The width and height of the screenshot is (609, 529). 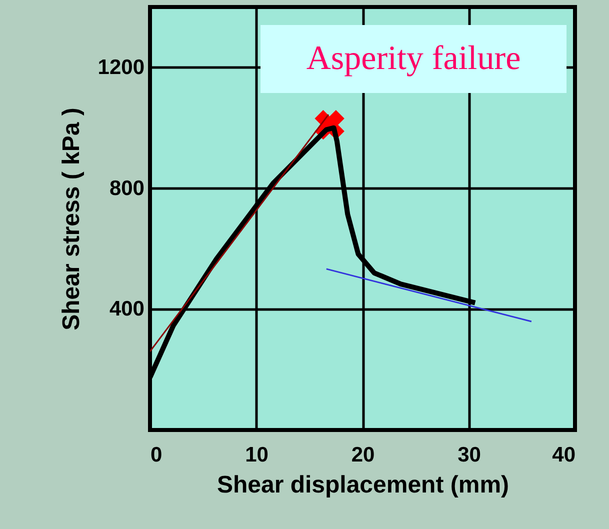 I want to click on x-tick-label: 0, so click(x=156, y=455).